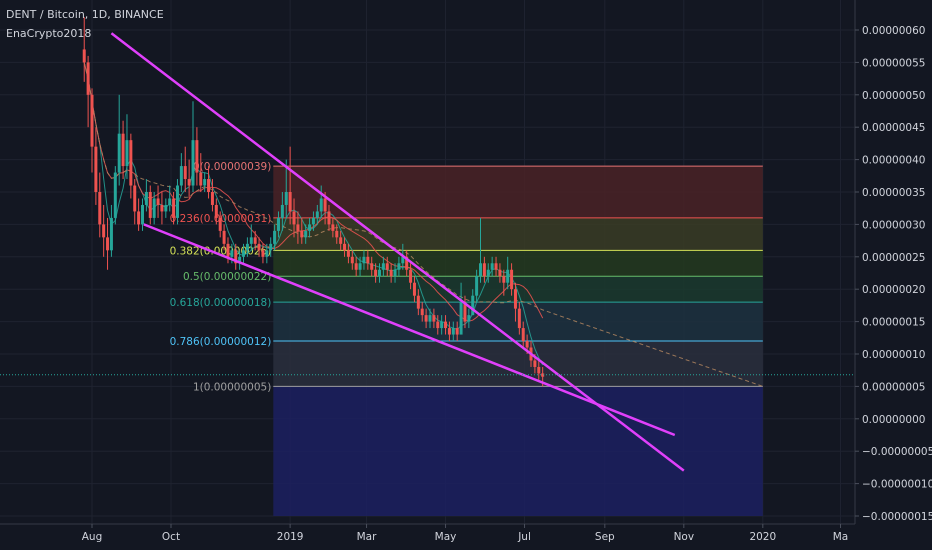 The image size is (932, 550). Describe the element at coordinates (518, 234) in the screenshot. I see `fib-zone-0.236` at that location.